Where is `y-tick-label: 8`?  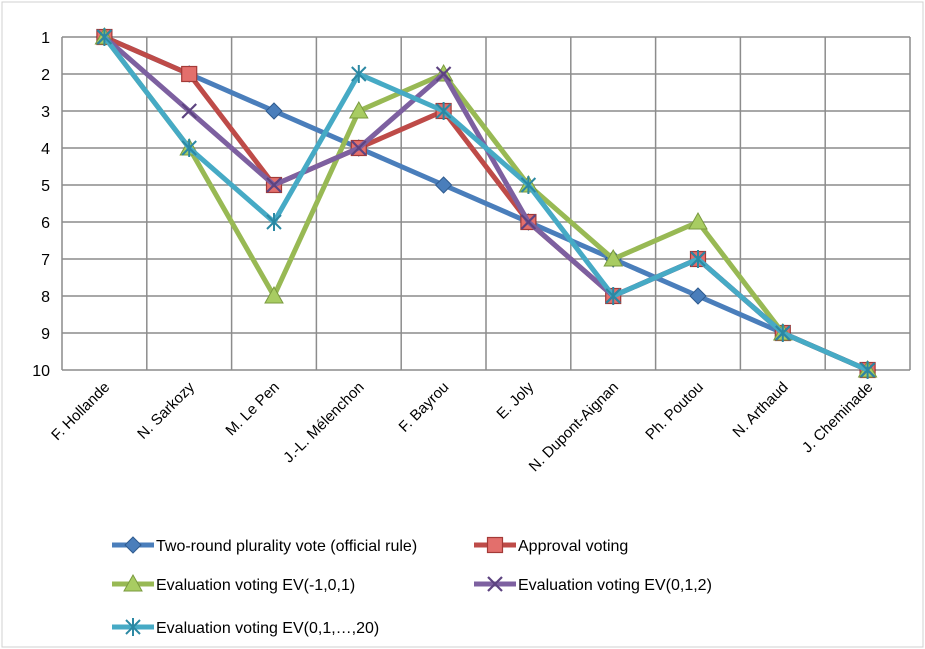
y-tick-label: 8 is located at coordinates (45, 297).